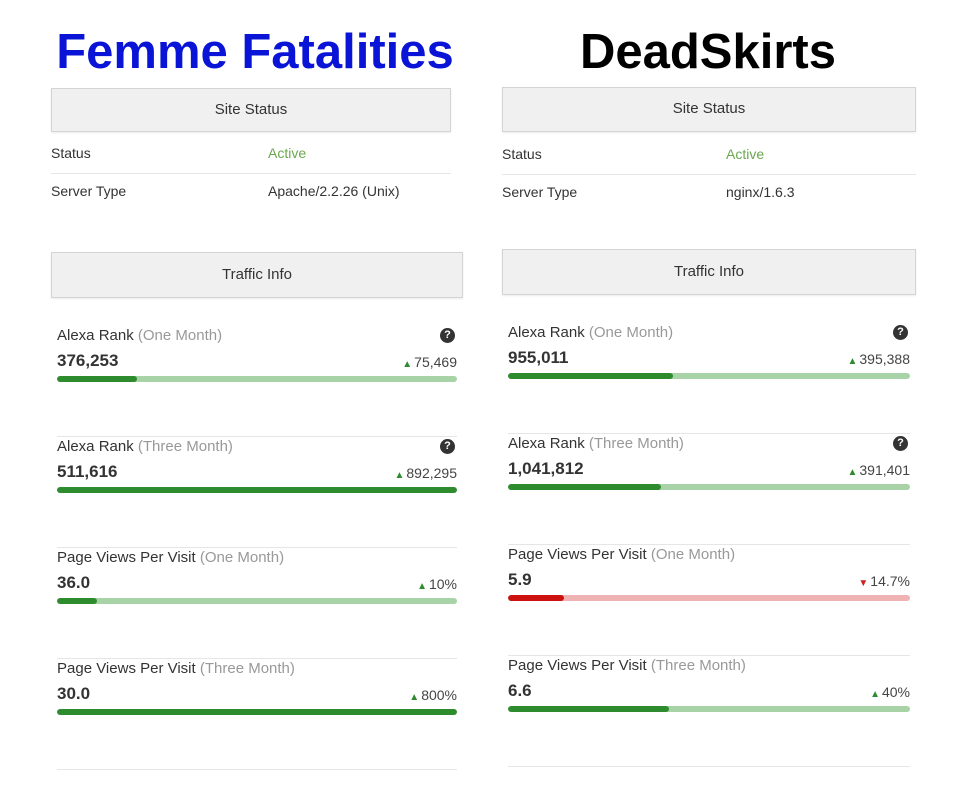 The height and width of the screenshot is (800, 960). What do you see at coordinates (884, 470) in the screenshot?
I see `metric-change: 391,401` at bounding box center [884, 470].